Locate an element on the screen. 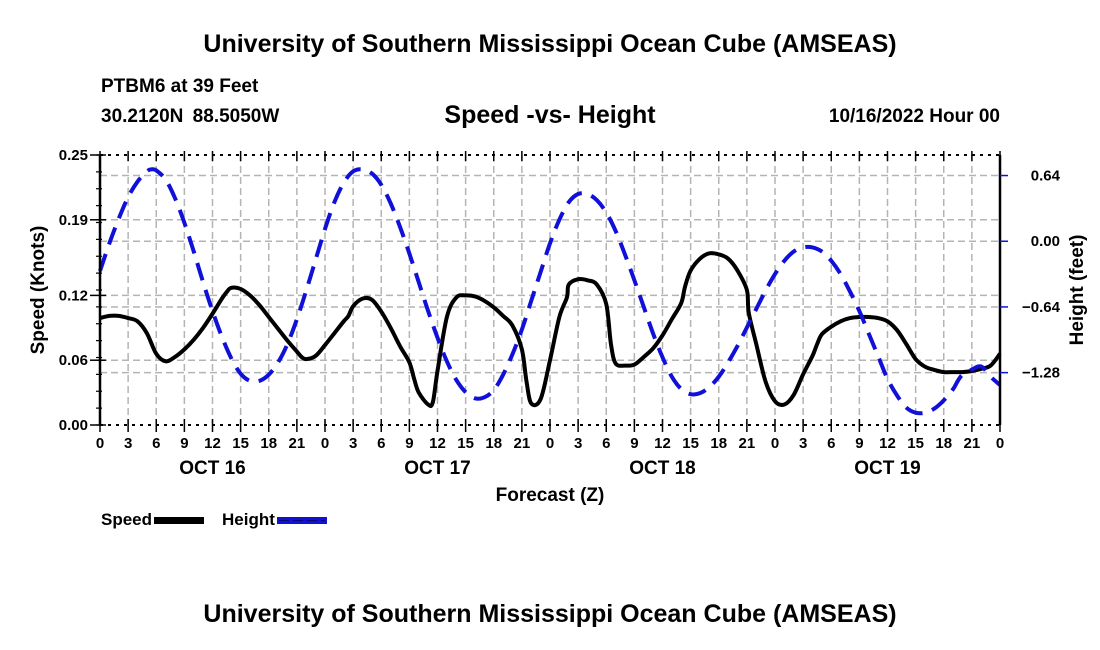 The width and height of the screenshot is (1100, 650). y2-tick-label: 0.00 is located at coordinates (1045, 241).